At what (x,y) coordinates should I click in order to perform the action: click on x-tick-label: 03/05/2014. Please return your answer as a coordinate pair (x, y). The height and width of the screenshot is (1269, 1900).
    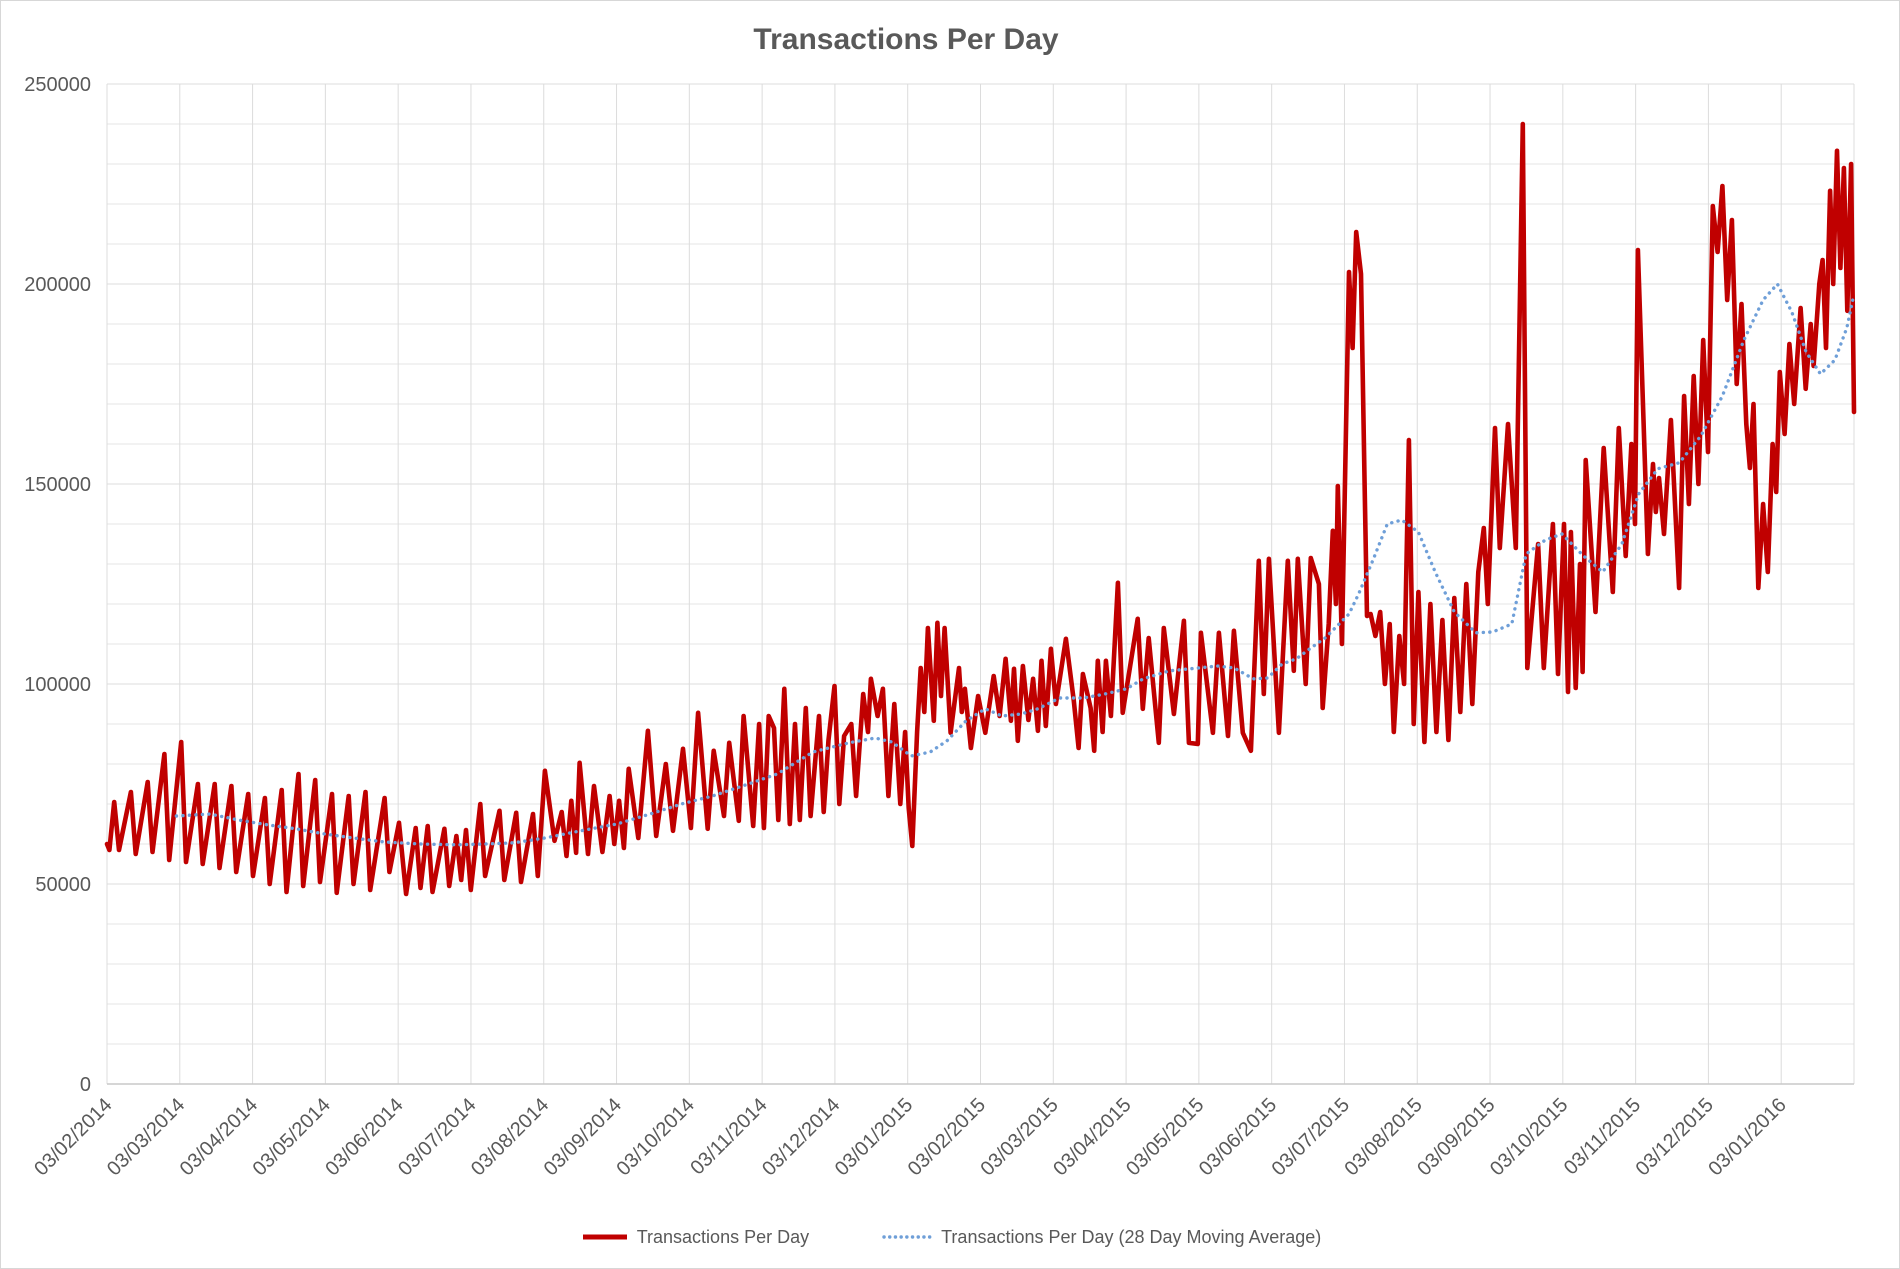
    Looking at the image, I should click on (292, 1137).